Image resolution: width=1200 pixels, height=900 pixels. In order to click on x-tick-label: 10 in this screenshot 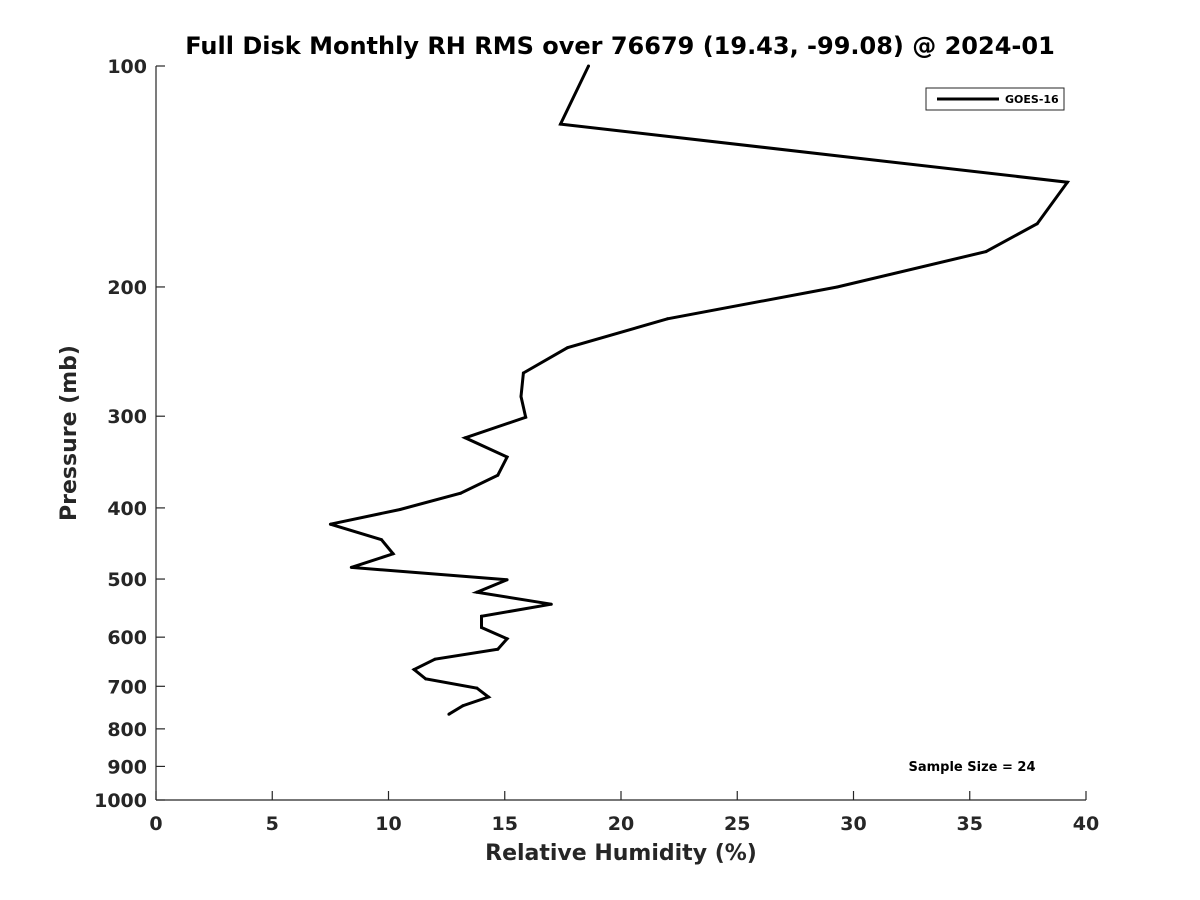, I will do `click(388, 824)`.